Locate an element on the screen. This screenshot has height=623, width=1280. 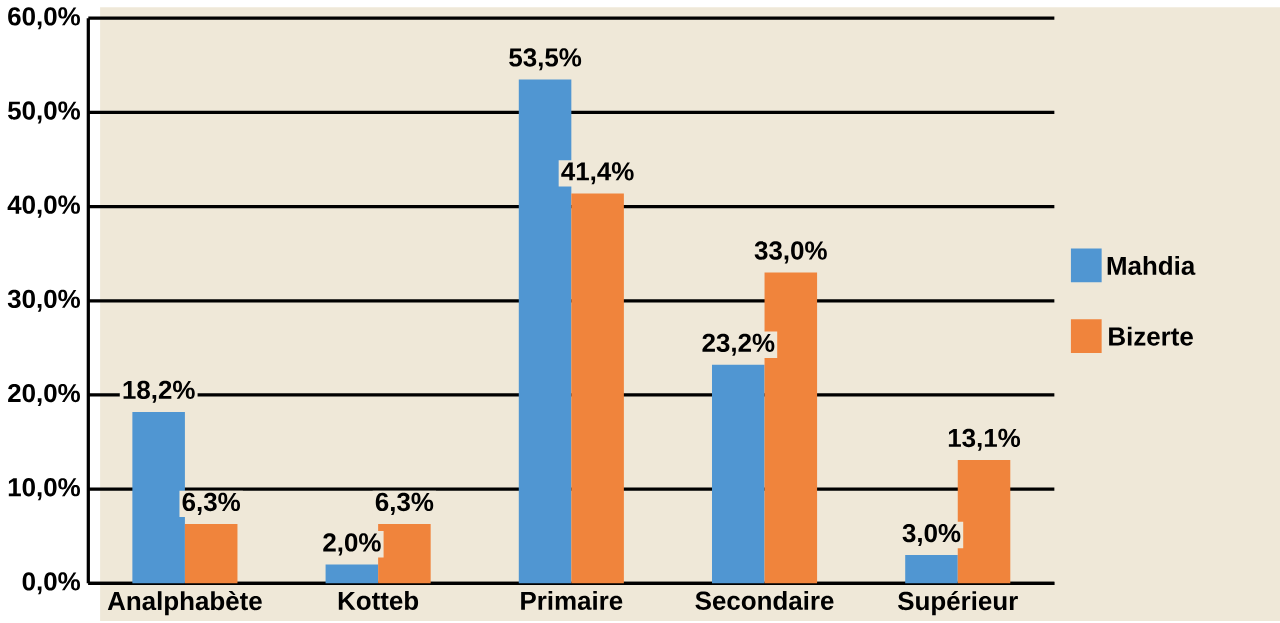
data-label: 53,5% is located at coordinates (545, 59).